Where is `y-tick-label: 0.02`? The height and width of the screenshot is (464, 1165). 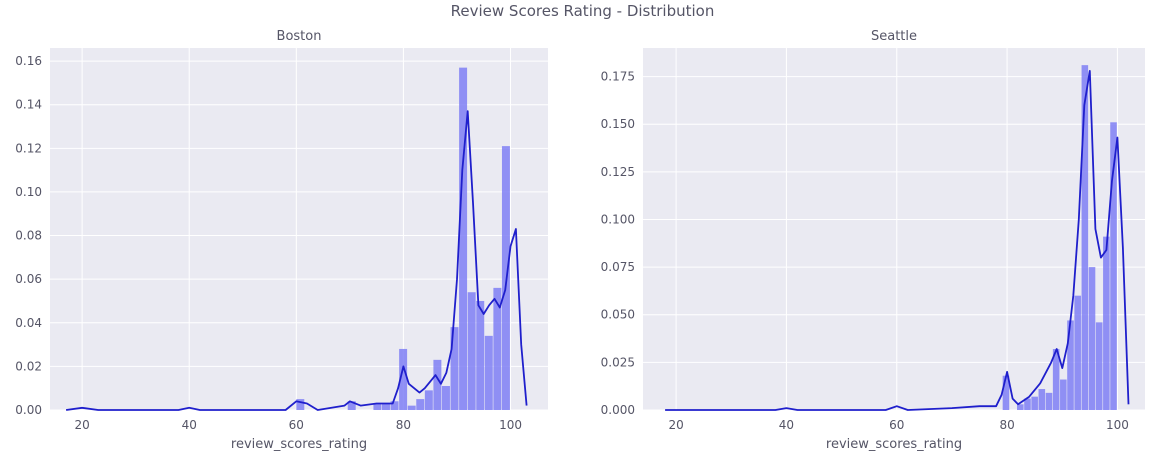 y-tick-label: 0.02 is located at coordinates (28, 366).